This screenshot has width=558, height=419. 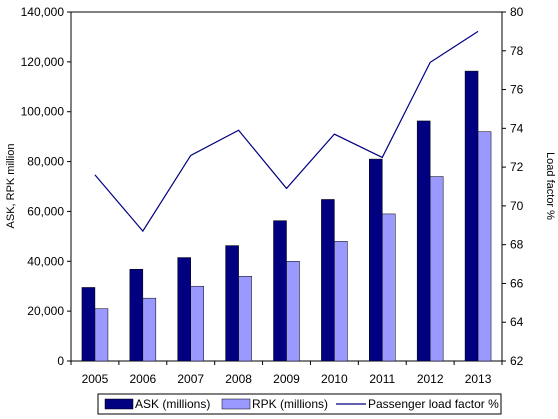 I want to click on rpk-bar-2013, so click(x=484, y=246).